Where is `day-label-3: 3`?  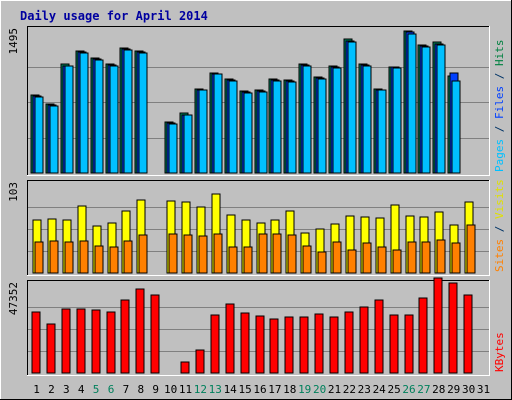
day-label-3: 3 is located at coordinates (66, 389).